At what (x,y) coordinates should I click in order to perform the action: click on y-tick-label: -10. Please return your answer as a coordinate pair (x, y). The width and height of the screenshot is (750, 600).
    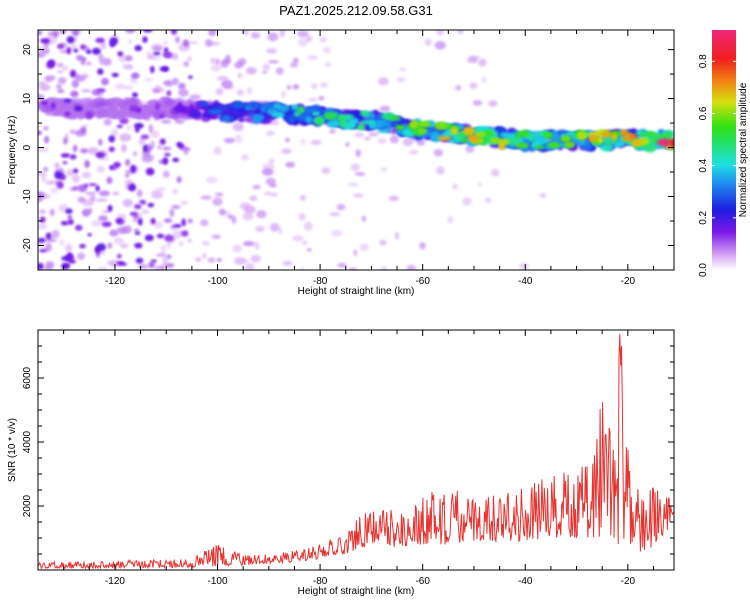
    Looking at the image, I should click on (27, 196).